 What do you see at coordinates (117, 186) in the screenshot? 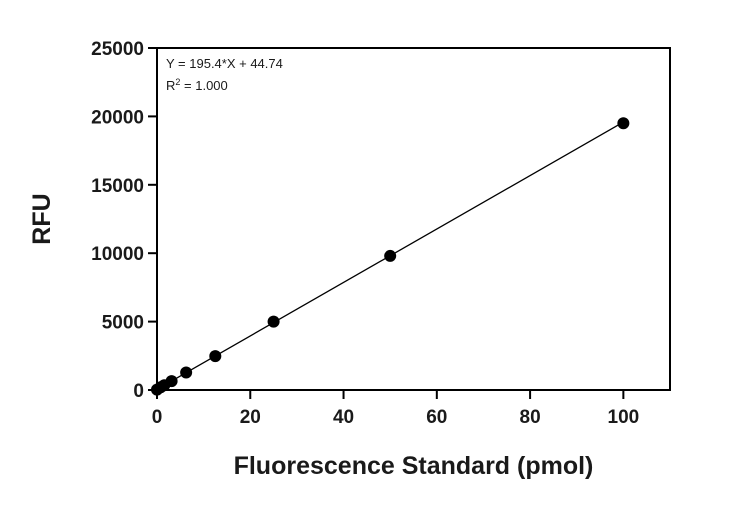
I see `y-tick-label: 15000` at bounding box center [117, 186].